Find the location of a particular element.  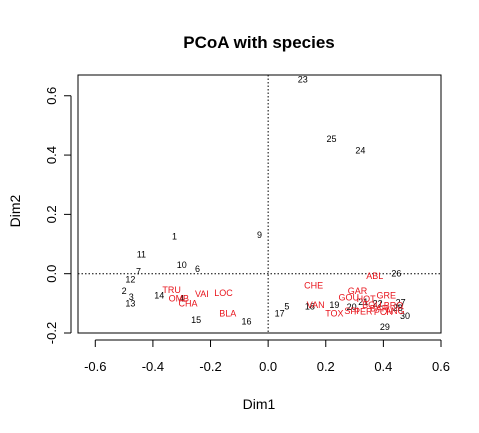

species-label-gre: GRE is located at coordinates (387, 295).